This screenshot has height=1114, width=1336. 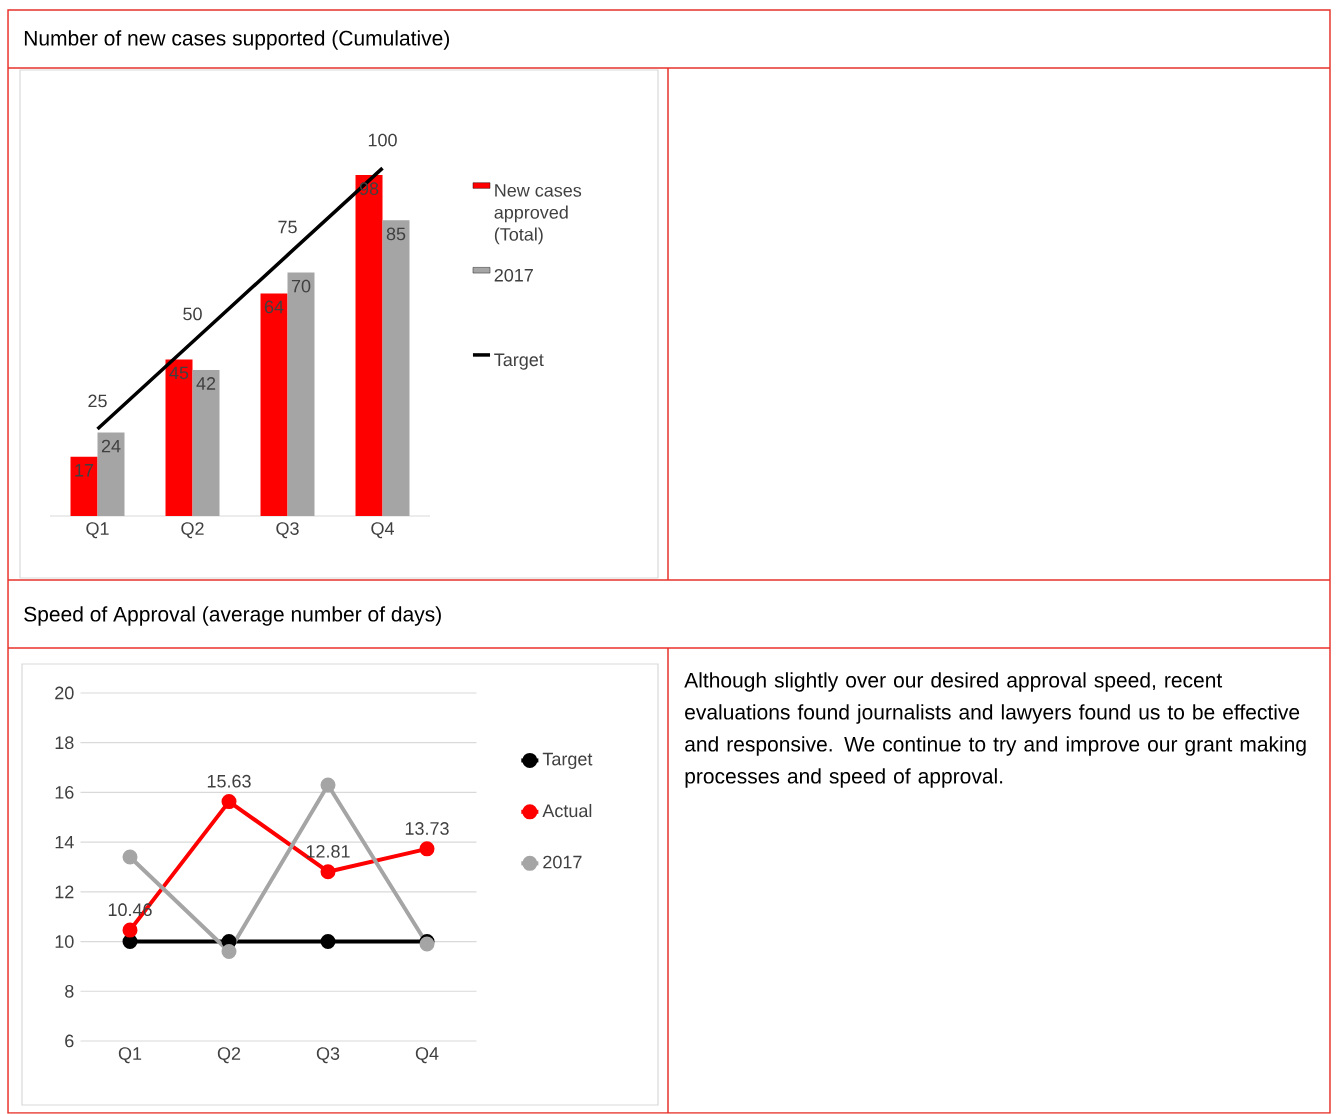 I want to click on y-tick-label: 14, so click(x=64, y=842).